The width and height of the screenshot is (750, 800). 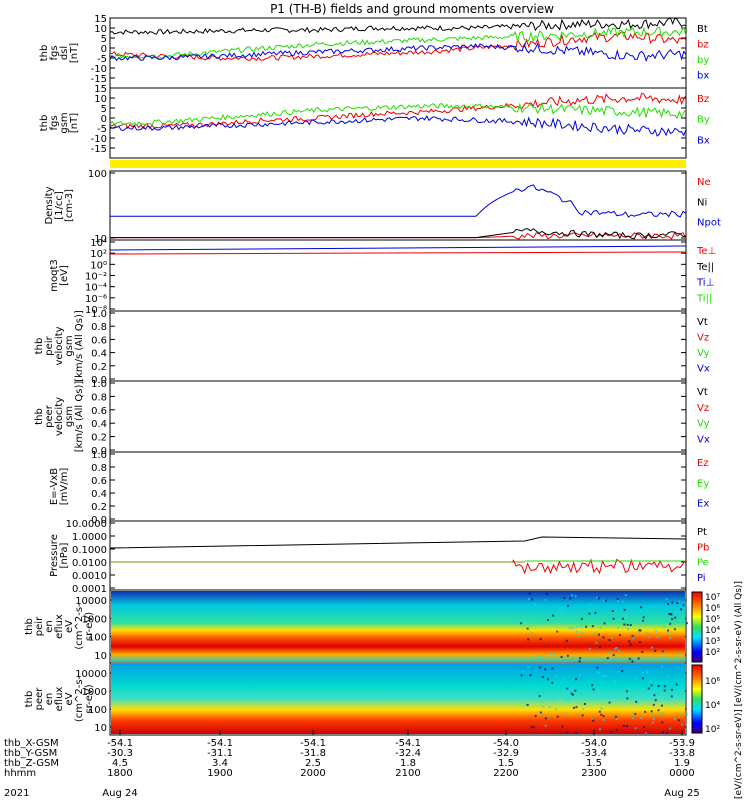 What do you see at coordinates (681, 773) in the screenshot?
I see `x-tick-label: 0000` at bounding box center [681, 773].